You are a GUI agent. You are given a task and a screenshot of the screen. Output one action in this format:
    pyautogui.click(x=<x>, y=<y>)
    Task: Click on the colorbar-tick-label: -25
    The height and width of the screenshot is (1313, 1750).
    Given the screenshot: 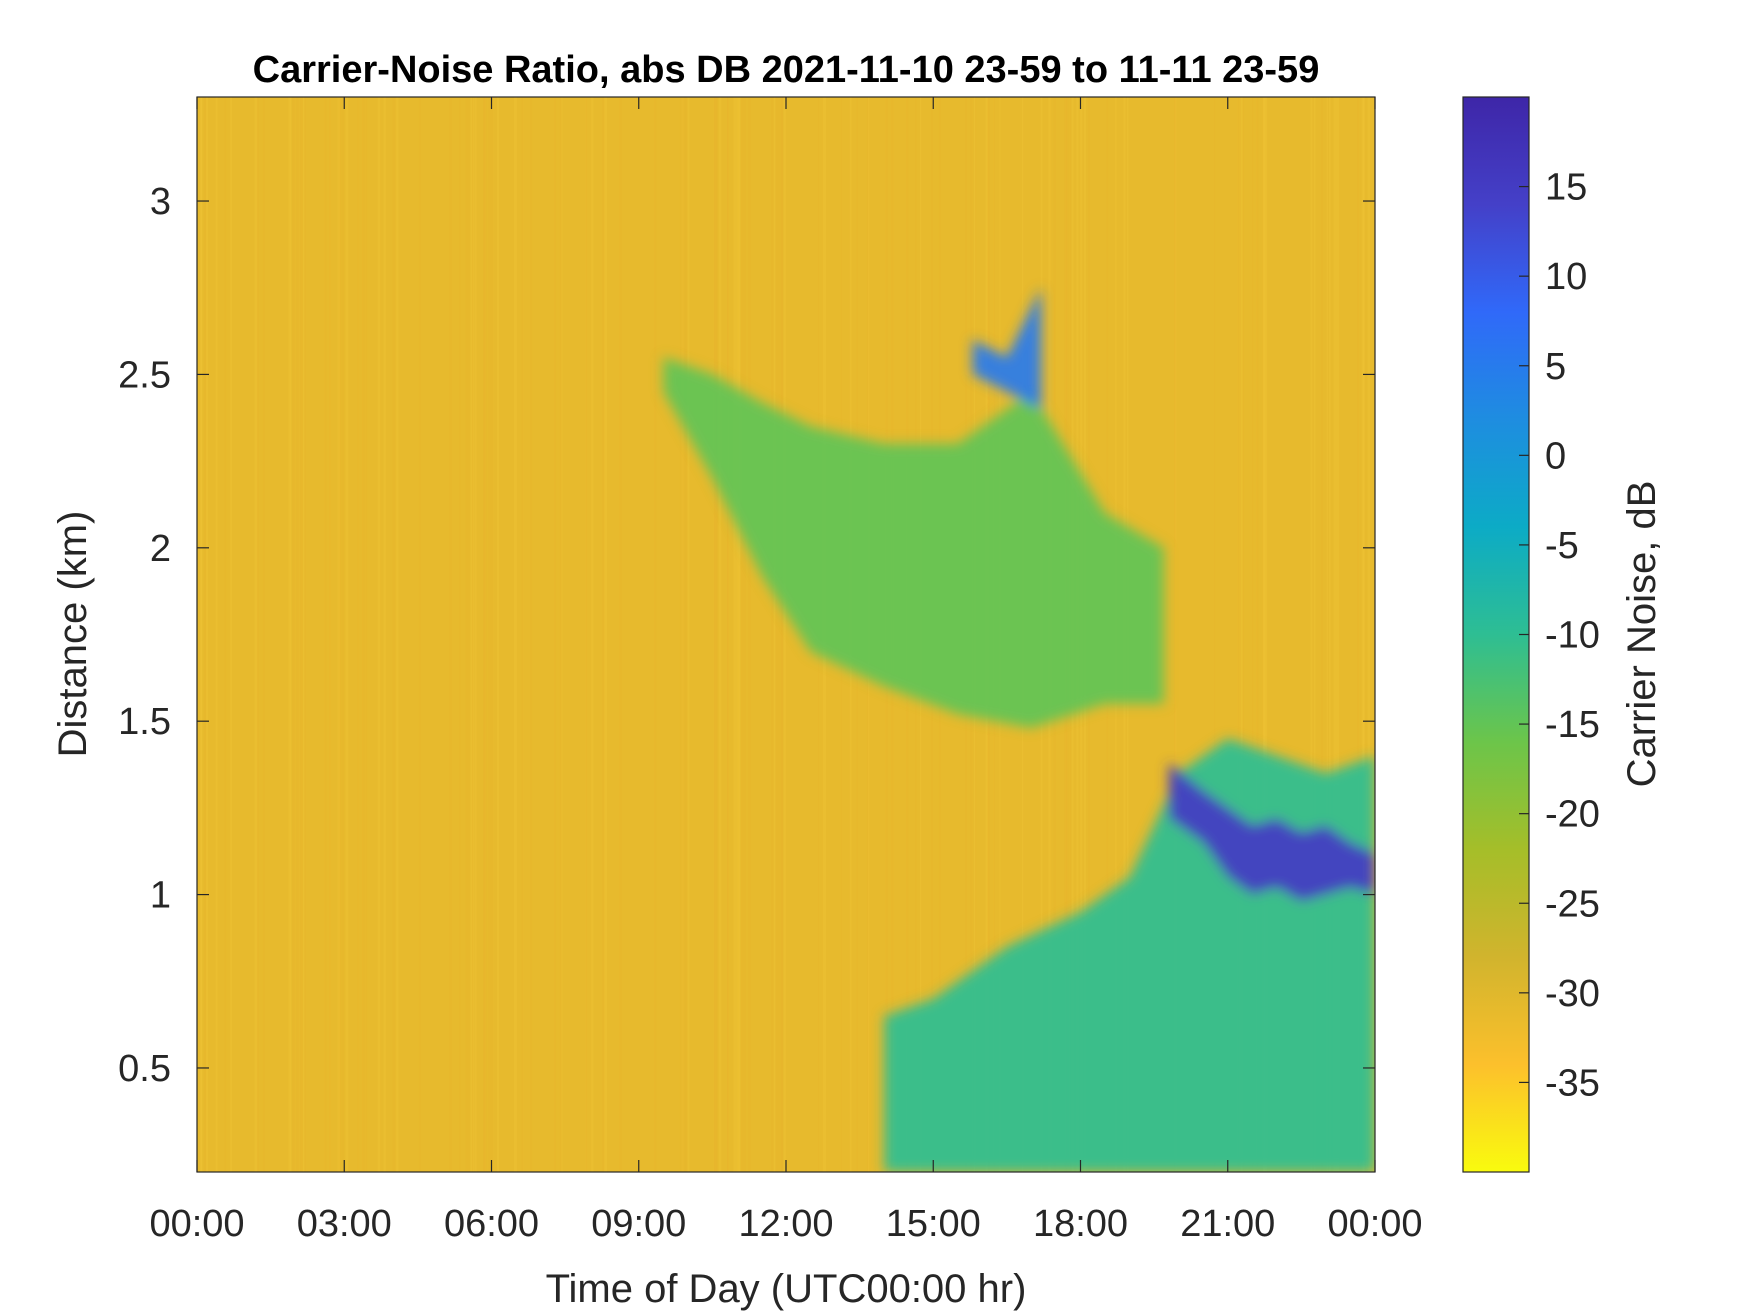 What is the action you would take?
    pyautogui.click(x=1572, y=904)
    